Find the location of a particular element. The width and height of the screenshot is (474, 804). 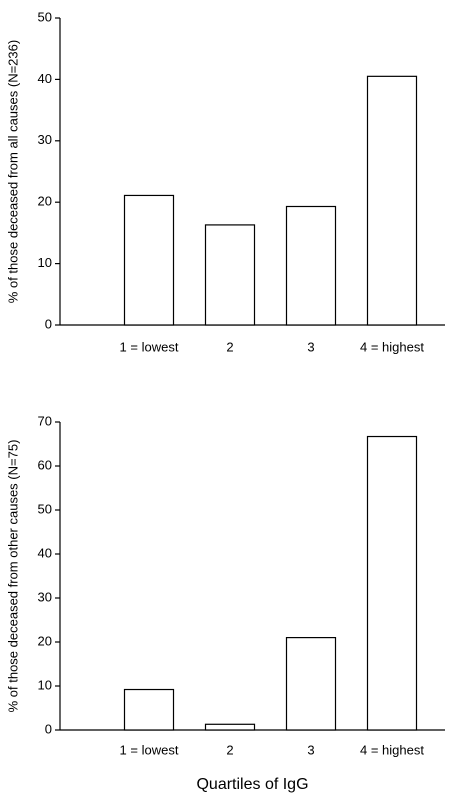

x-axis-title: Quartiles of IgG is located at coordinates (252, 784).